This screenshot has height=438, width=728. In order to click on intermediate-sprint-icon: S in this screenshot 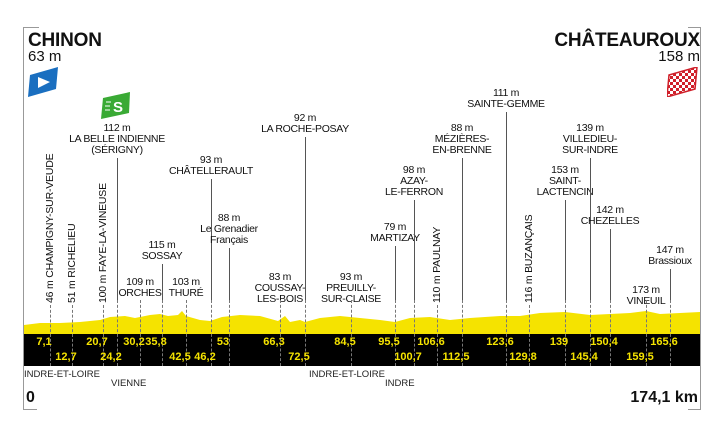, I will do `click(116, 108)`.